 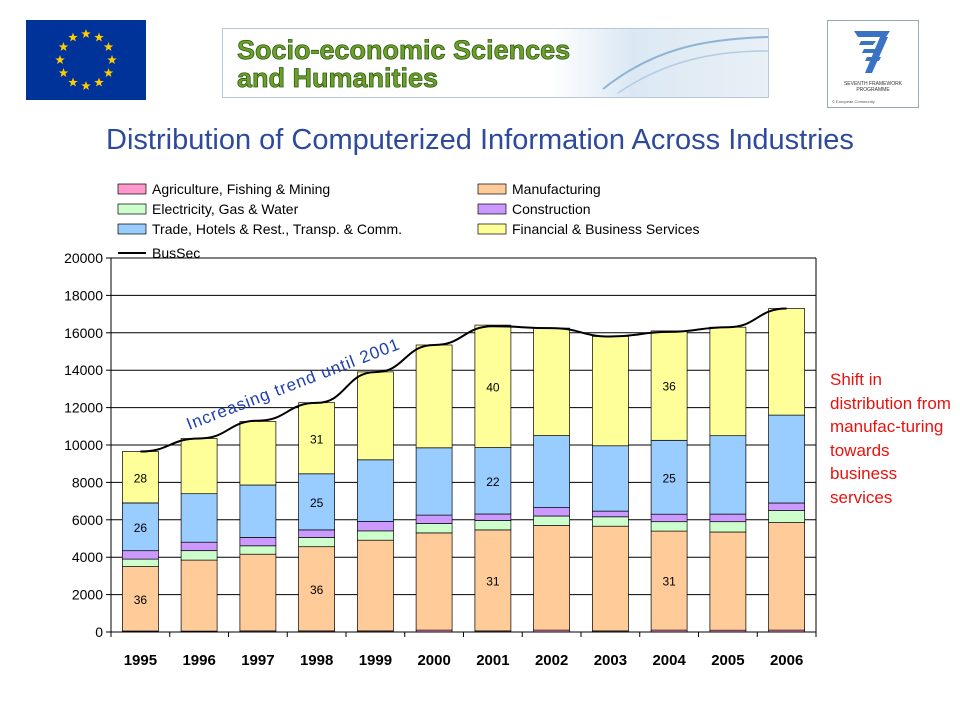 I want to click on legend-label: BusSec, so click(x=176, y=253).